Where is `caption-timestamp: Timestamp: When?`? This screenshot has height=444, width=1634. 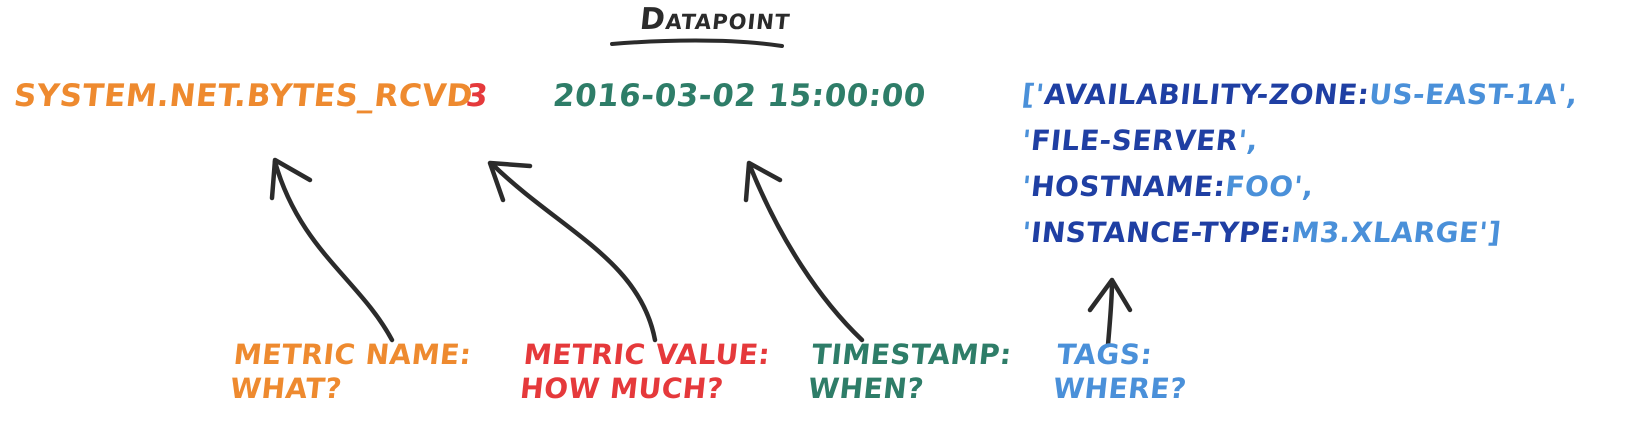 caption-timestamp: Timestamp: When? is located at coordinates (910, 372).